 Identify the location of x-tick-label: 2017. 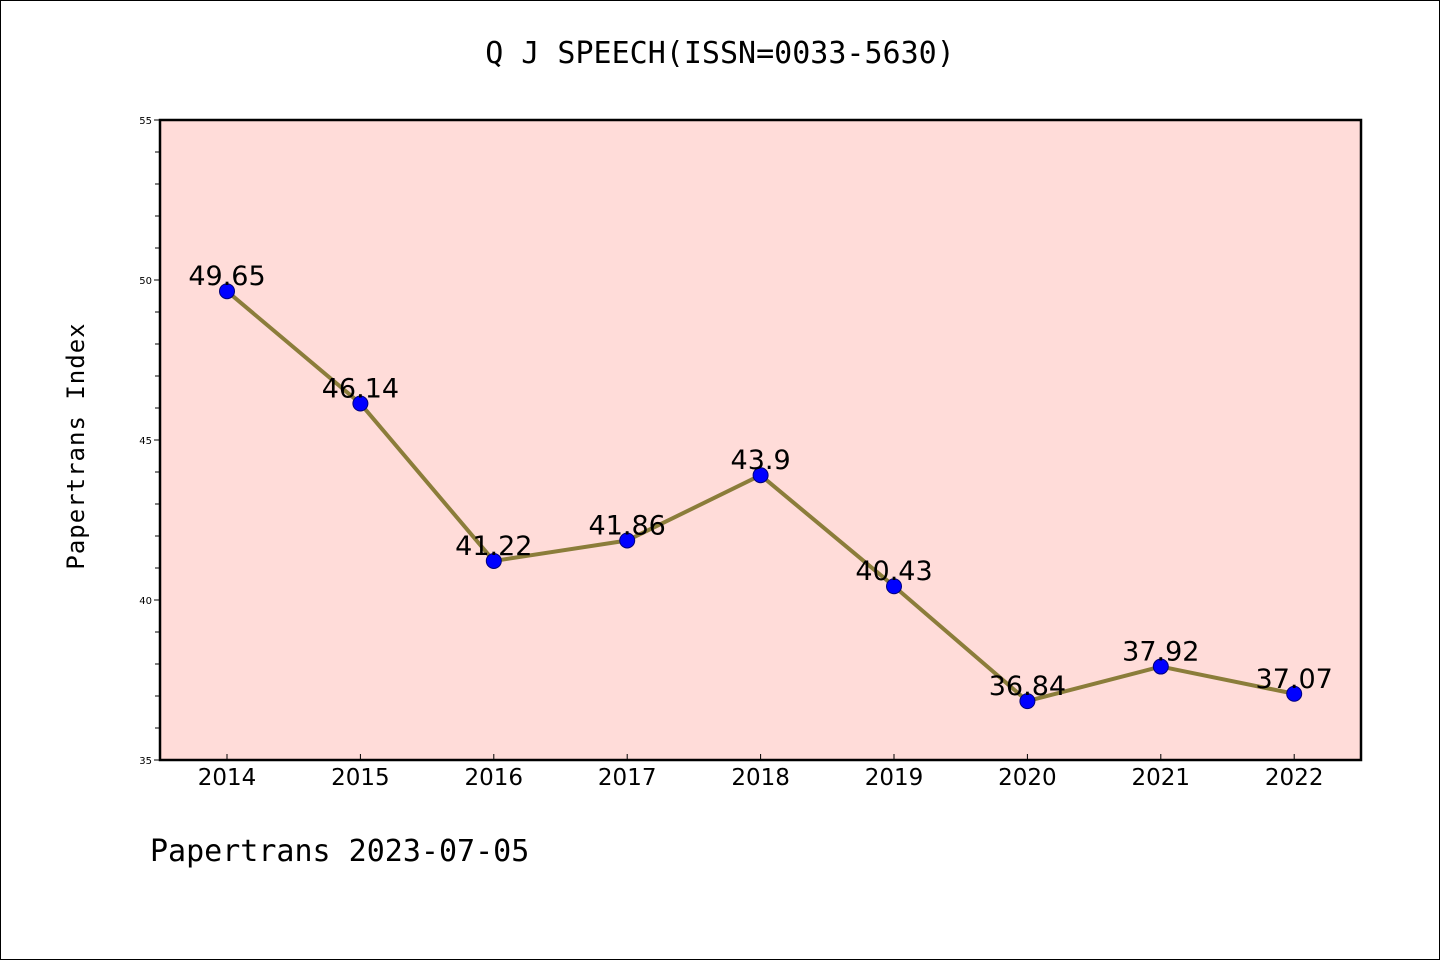
(627, 778).